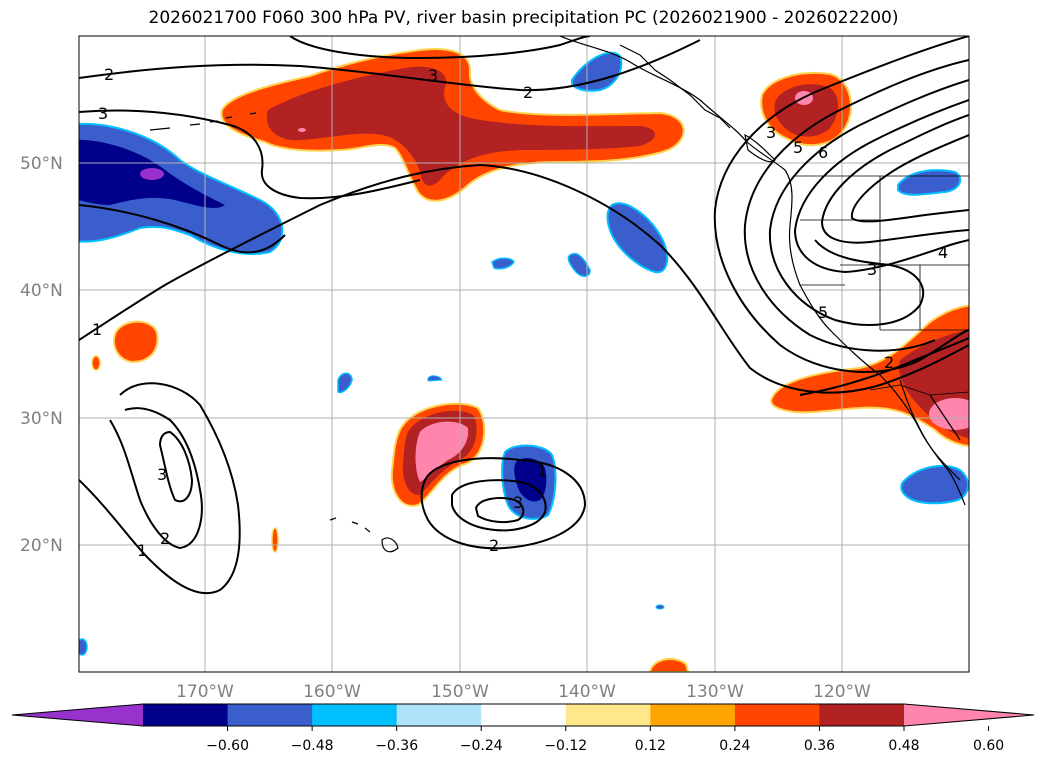  I want to click on longitude-label: 140°W, so click(587, 692).